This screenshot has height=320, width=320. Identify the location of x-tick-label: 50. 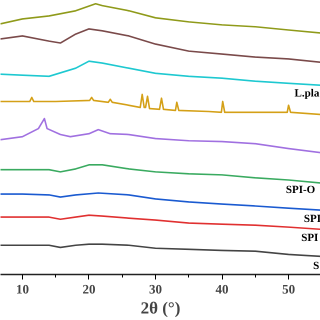
(289, 289).